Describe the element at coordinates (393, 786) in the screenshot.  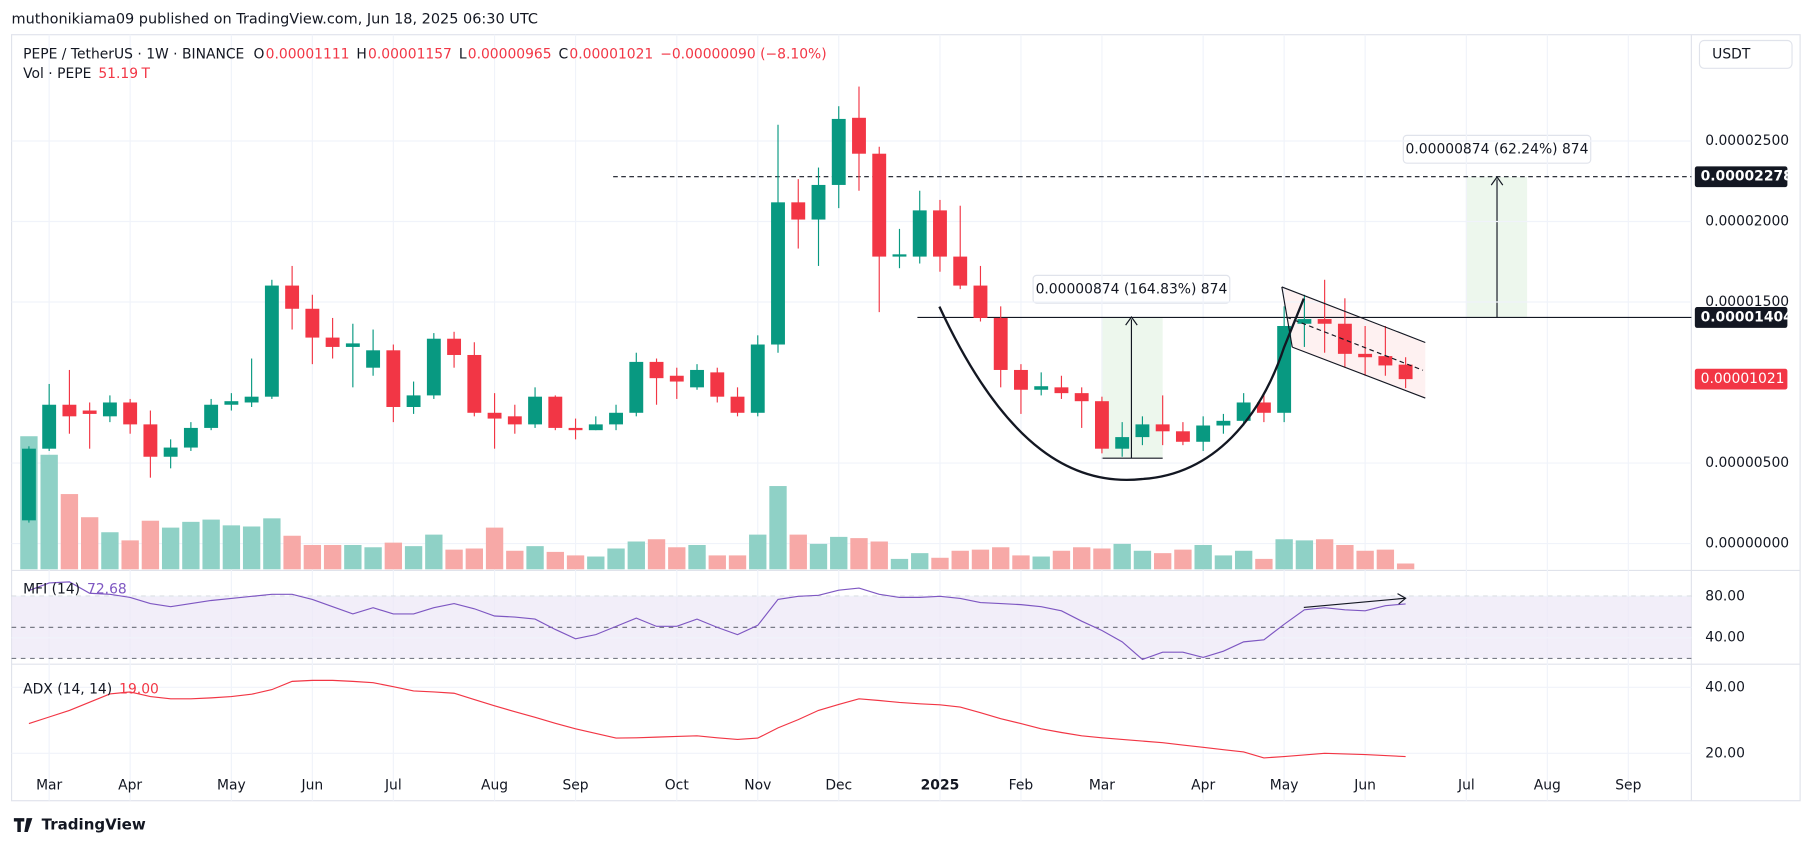
I see `x-tick-label: Jul` at that location.